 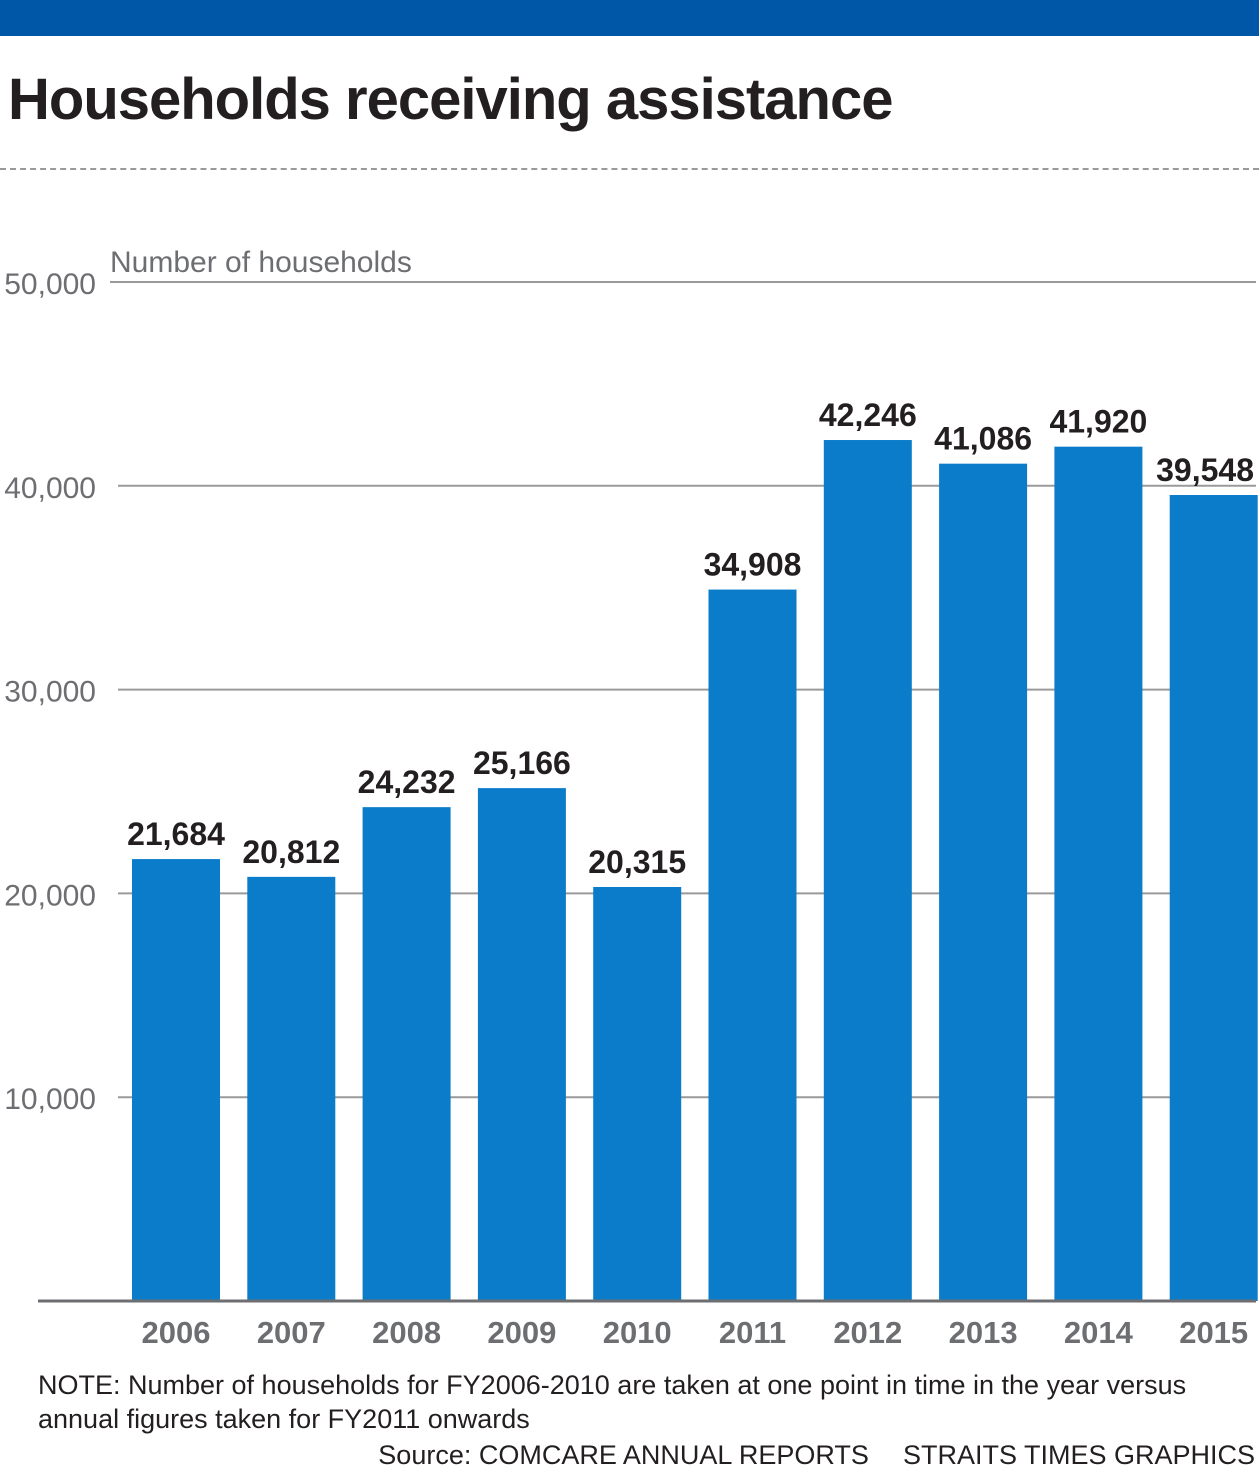 What do you see at coordinates (450, 99) in the screenshot?
I see `chart-title: Households receiving assistance` at bounding box center [450, 99].